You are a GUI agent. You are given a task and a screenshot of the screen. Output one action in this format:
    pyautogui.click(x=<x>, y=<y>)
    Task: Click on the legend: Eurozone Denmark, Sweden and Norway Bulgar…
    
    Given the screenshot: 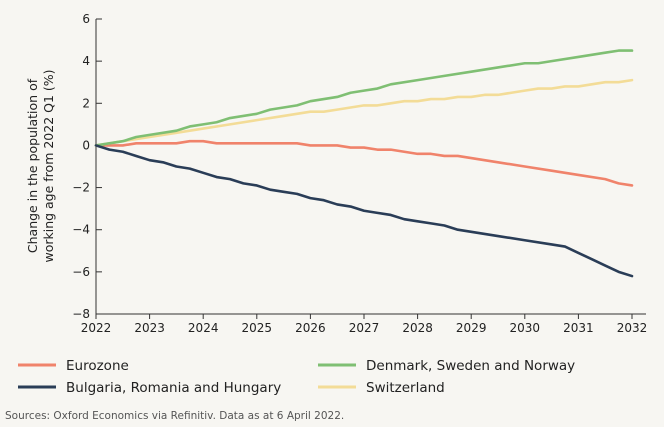 What is the action you would take?
    pyautogui.click(x=296, y=377)
    